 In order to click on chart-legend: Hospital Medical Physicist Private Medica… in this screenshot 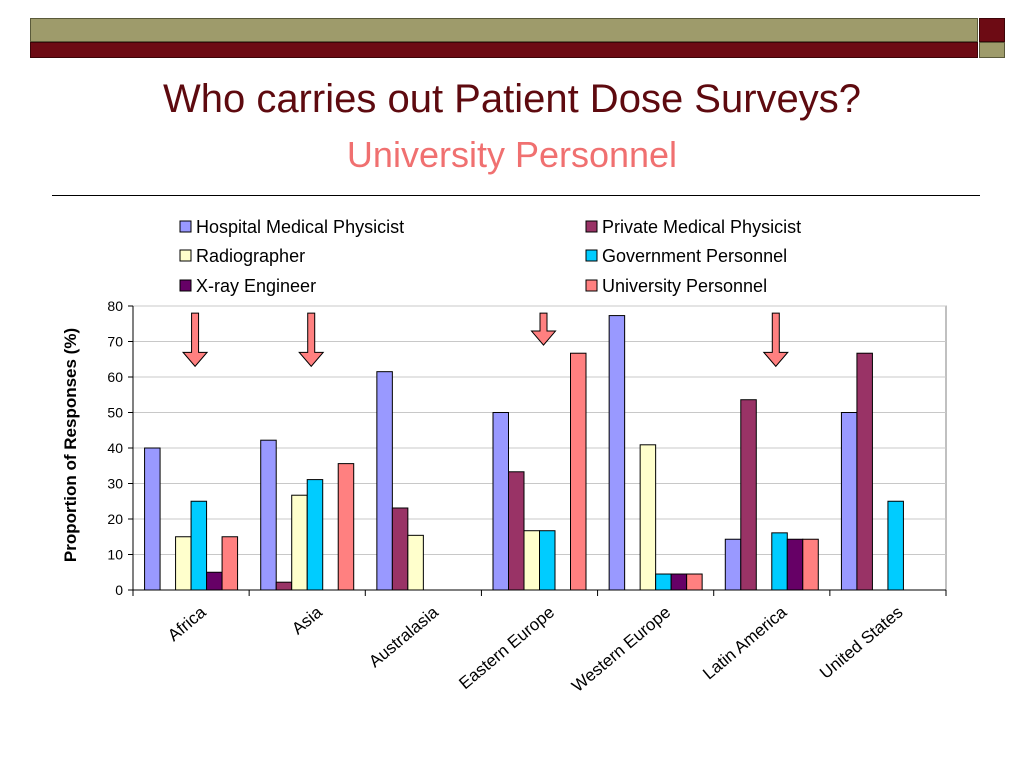, I will do `click(490, 256)`.